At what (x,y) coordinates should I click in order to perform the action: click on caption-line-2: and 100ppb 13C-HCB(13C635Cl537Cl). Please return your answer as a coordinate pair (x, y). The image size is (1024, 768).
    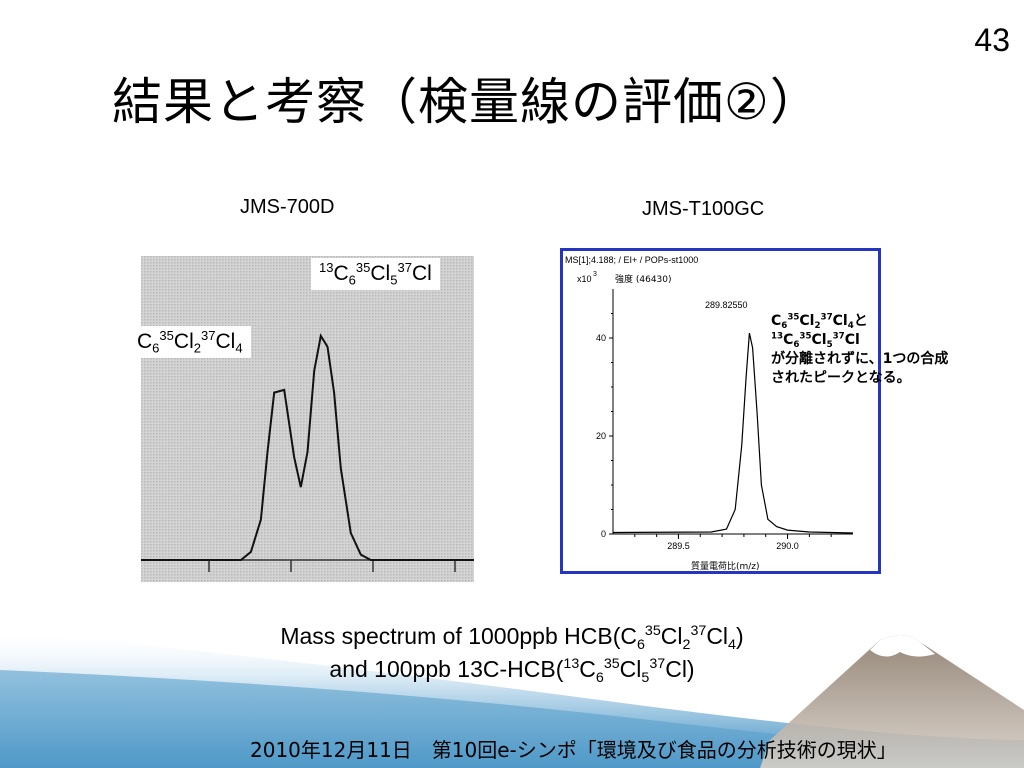
    Looking at the image, I should click on (512, 671).